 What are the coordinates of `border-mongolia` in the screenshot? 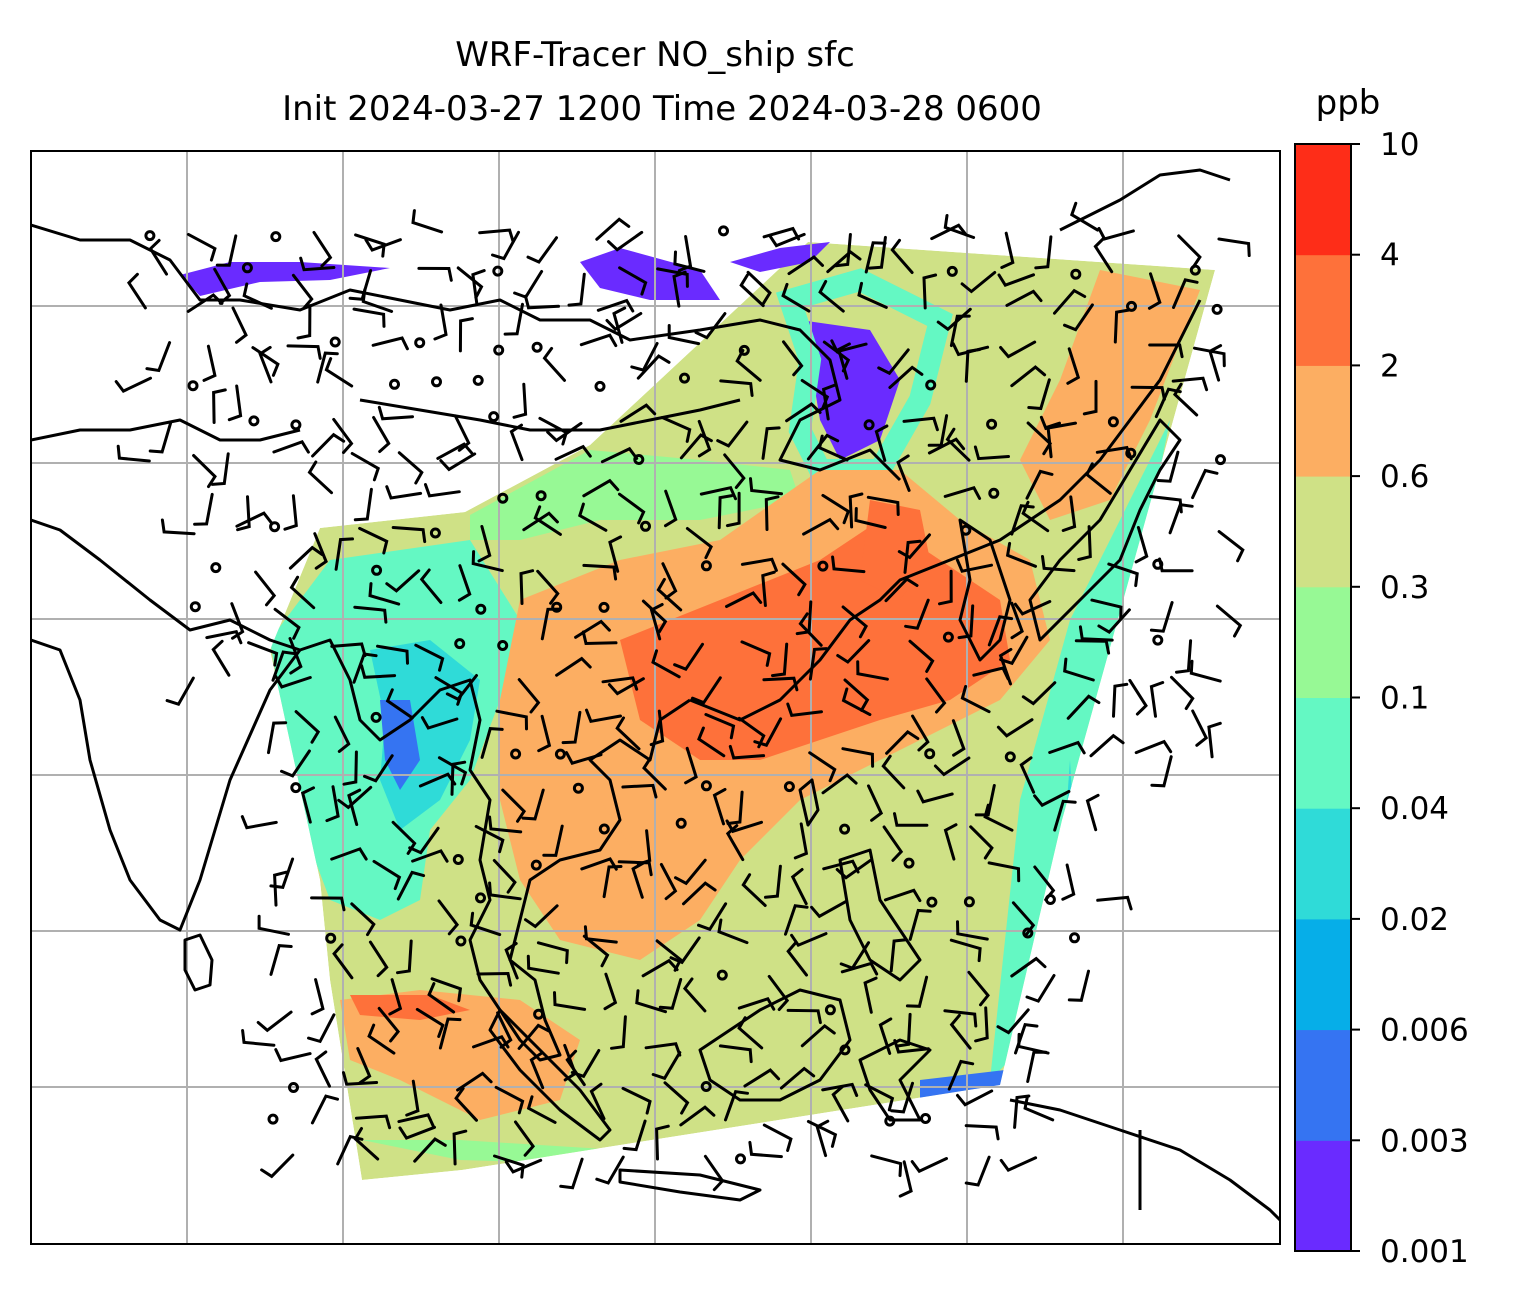 It's located at (550, 415).